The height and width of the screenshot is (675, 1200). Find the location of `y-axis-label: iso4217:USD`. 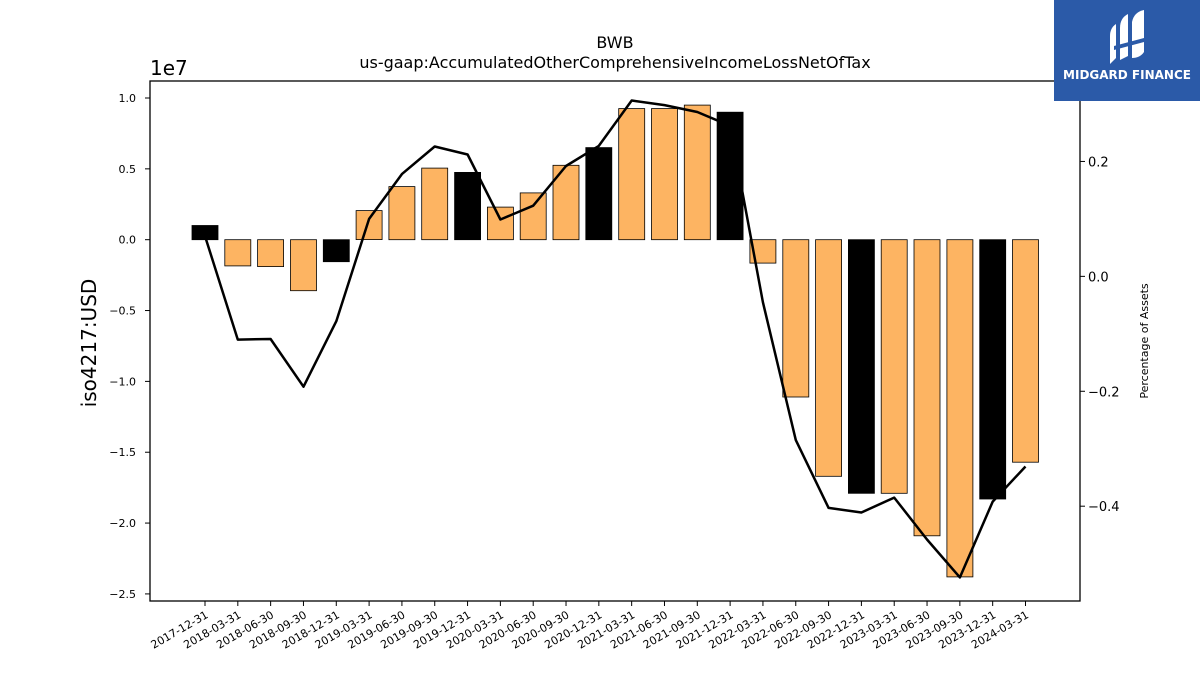

y-axis-label: iso4217:USD is located at coordinates (89, 343).